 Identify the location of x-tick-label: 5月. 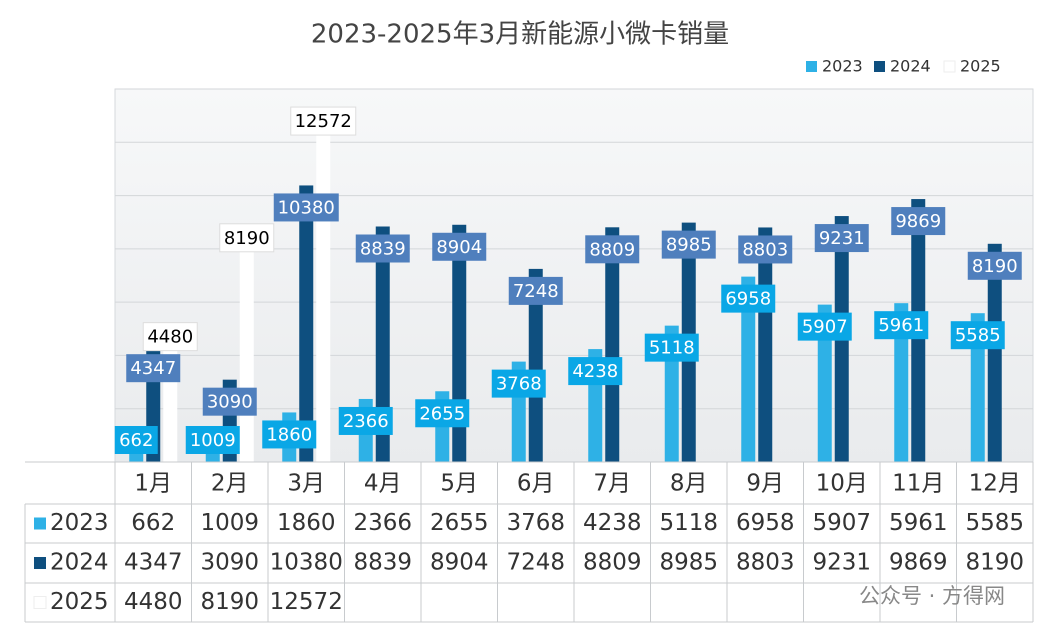
(459, 484).